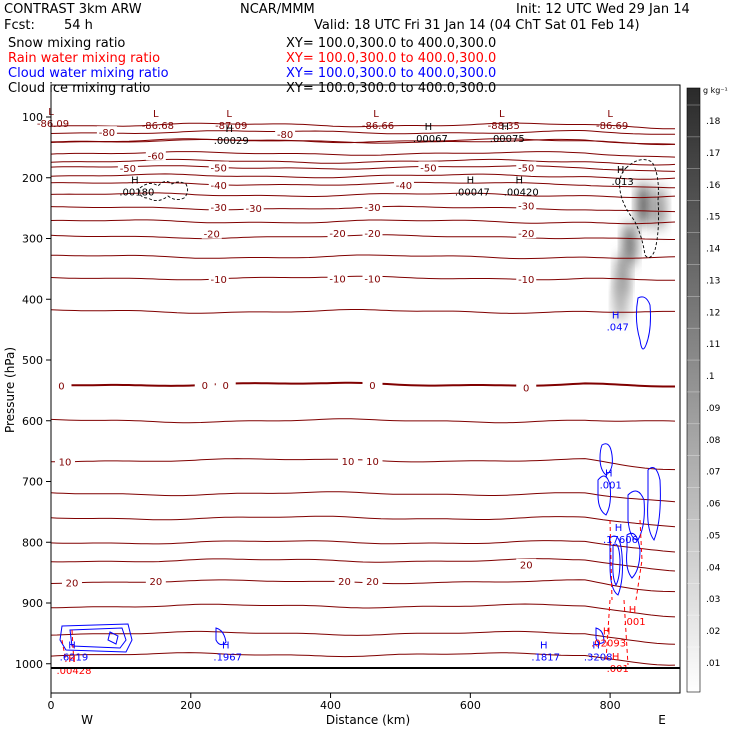 This screenshot has height=740, width=740. What do you see at coordinates (164, 191) in the screenshot?
I see `snow-contour` at bounding box center [164, 191].